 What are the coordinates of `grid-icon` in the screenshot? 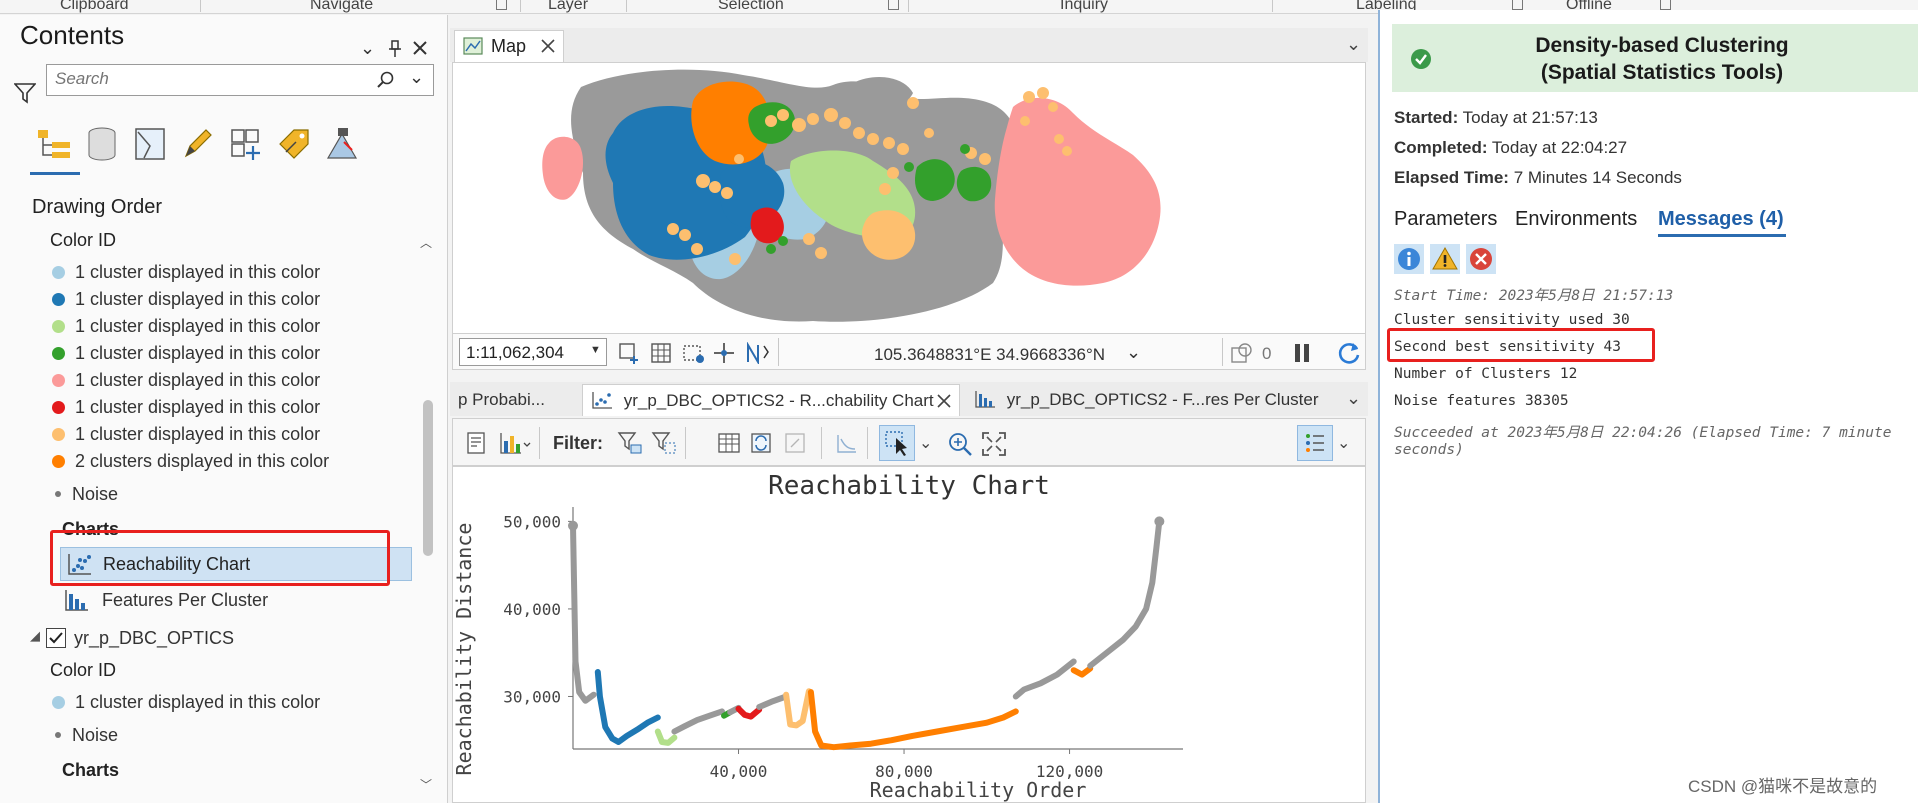 It's located at (661, 353).